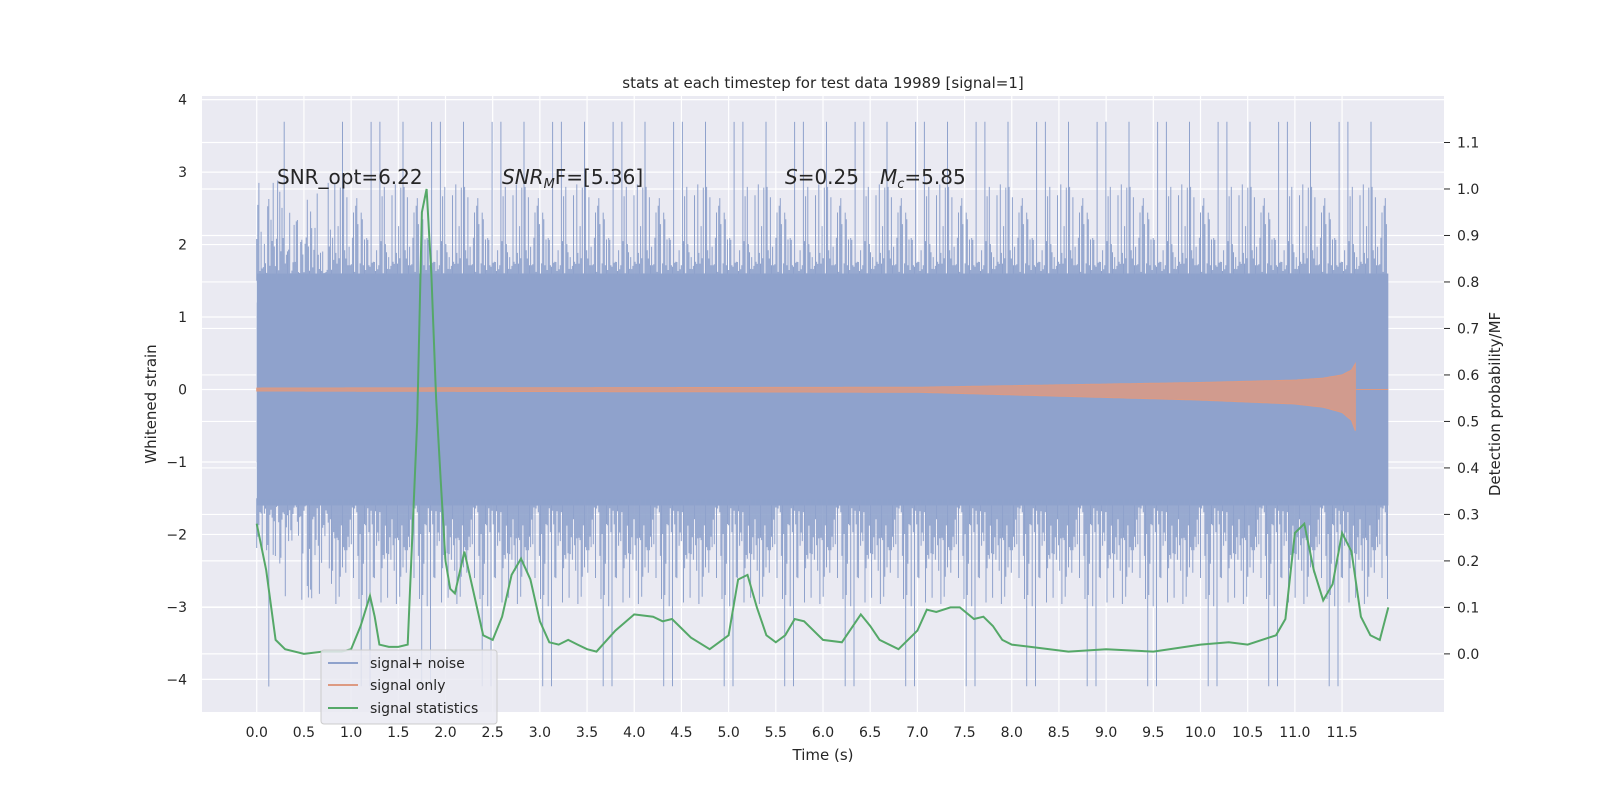 This screenshot has height=800, width=1600. What do you see at coordinates (182, 391) in the screenshot?
I see `y-tick-label: 0` at bounding box center [182, 391].